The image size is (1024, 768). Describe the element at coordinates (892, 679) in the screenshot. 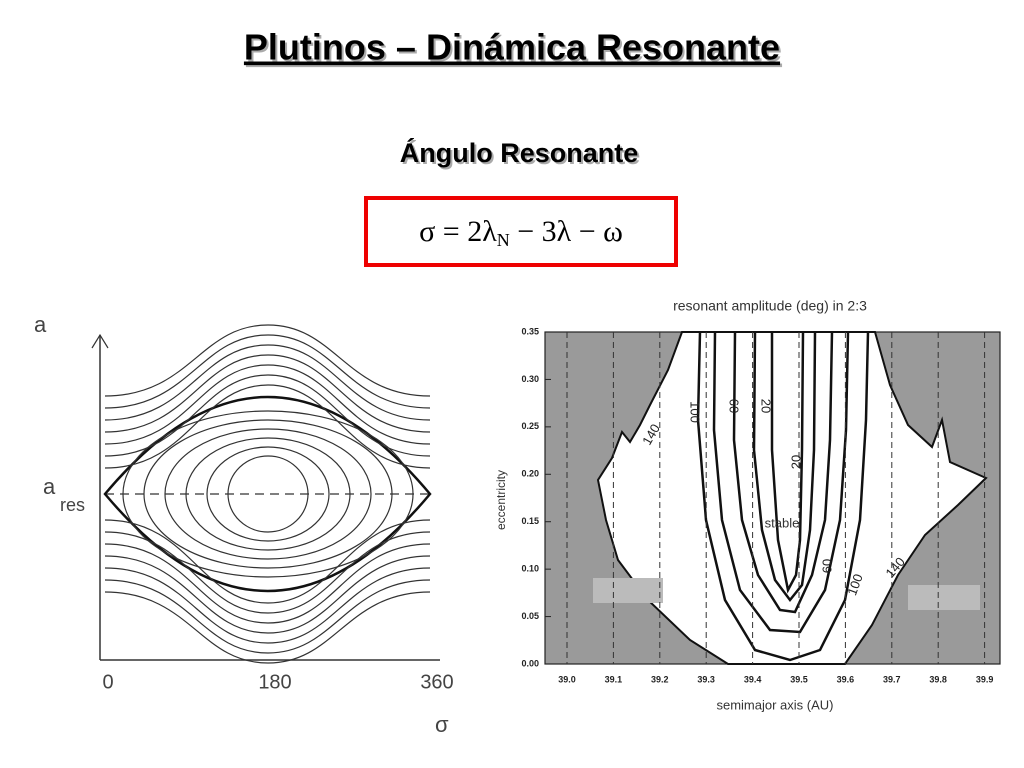

I see `x-tick-label: 39.7` at that location.